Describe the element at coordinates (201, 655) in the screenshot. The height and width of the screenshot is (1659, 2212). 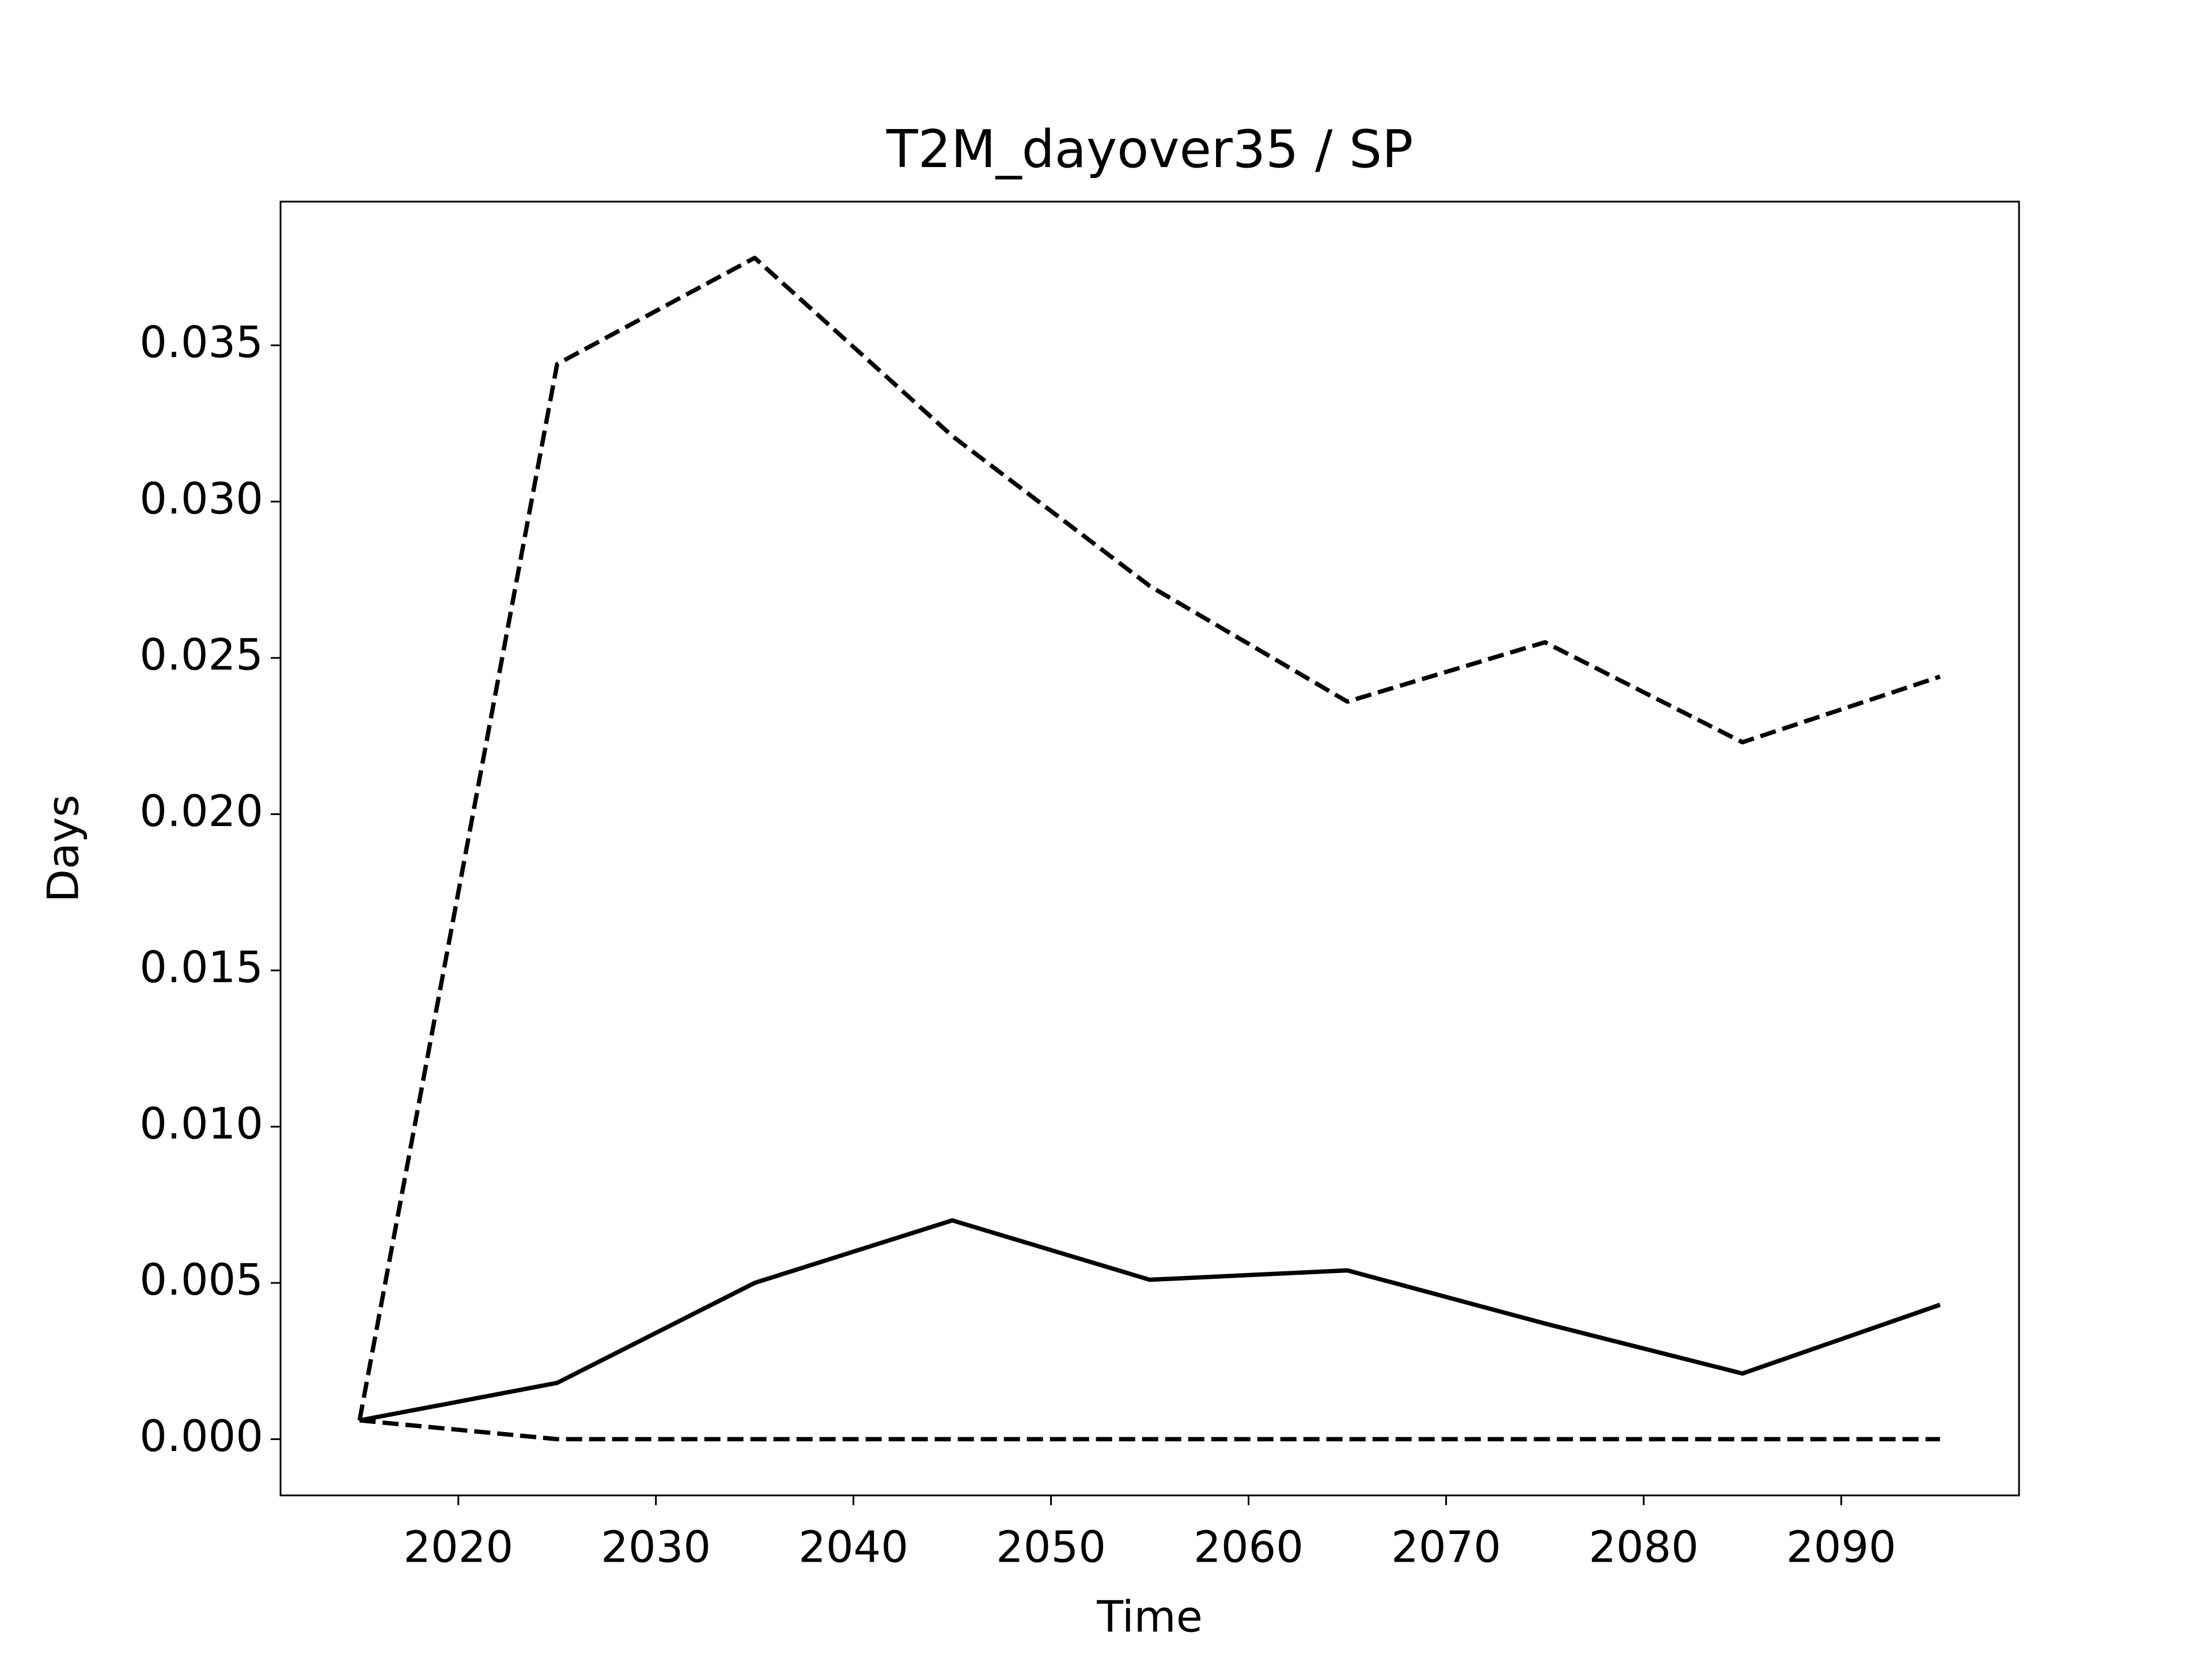
I see `y-tick-label: 0.025` at that location.